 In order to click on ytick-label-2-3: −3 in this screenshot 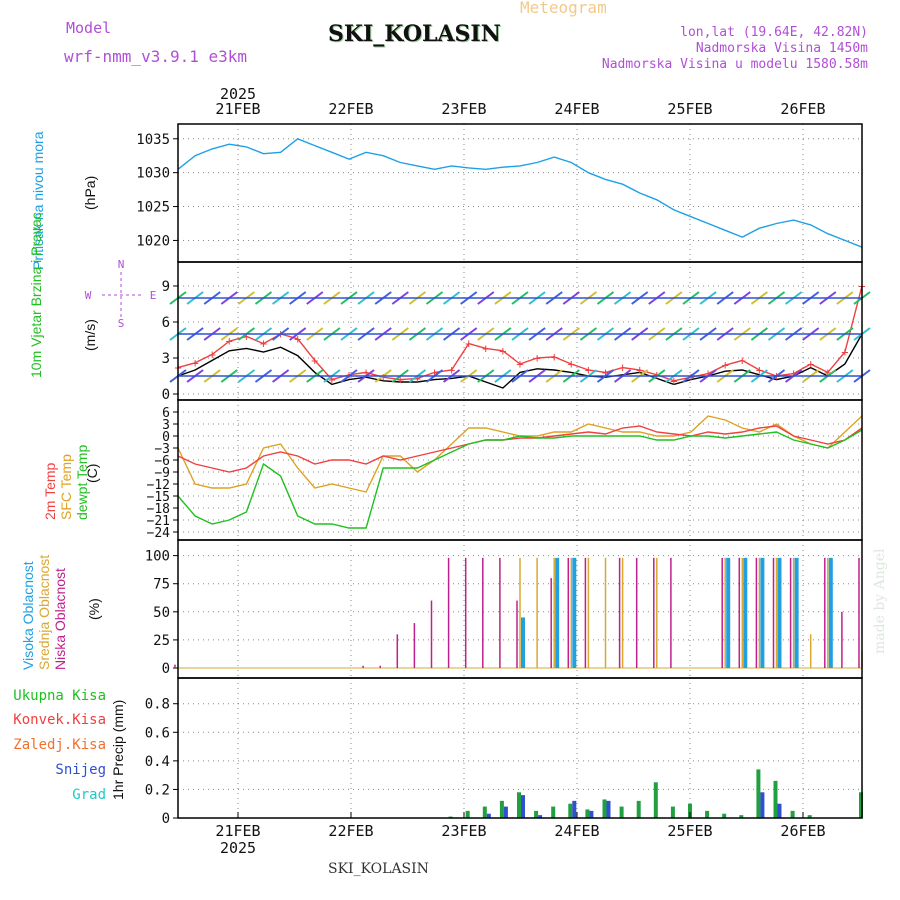, I will do `click(162, 449)`.